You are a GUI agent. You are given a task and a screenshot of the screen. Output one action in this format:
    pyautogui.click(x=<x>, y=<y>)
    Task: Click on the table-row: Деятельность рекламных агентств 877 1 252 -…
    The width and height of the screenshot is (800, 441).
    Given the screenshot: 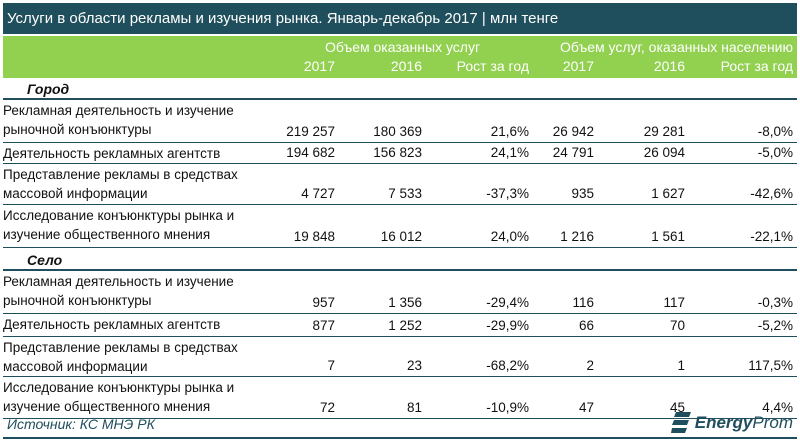 What is the action you would take?
    pyautogui.click(x=400, y=325)
    